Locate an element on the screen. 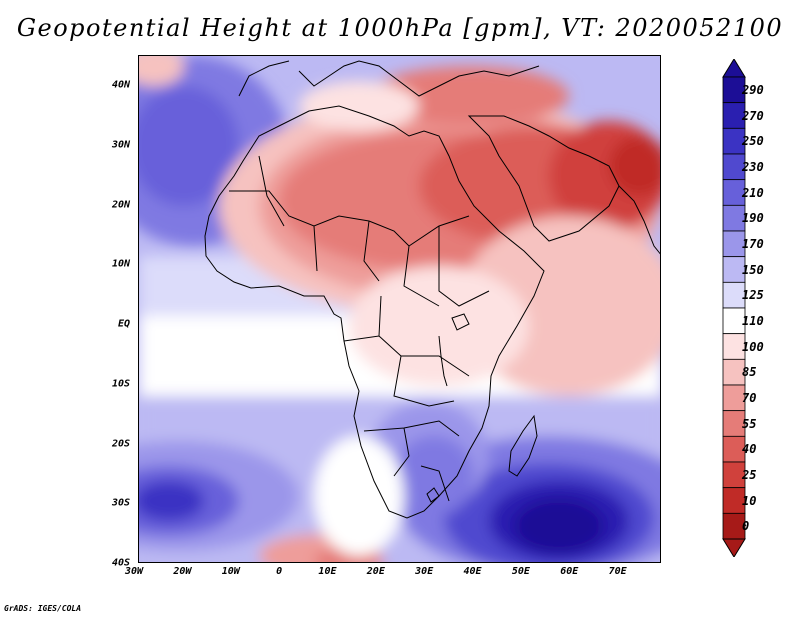 The height and width of the screenshot is (618, 800). longitude-label: 60E is located at coordinates (569, 571).